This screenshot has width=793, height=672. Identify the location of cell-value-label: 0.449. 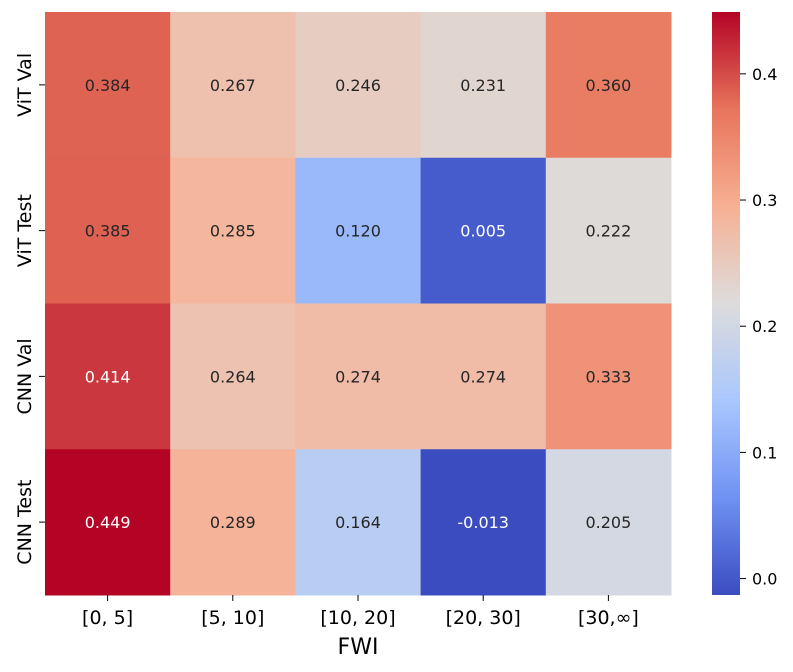
(108, 522).